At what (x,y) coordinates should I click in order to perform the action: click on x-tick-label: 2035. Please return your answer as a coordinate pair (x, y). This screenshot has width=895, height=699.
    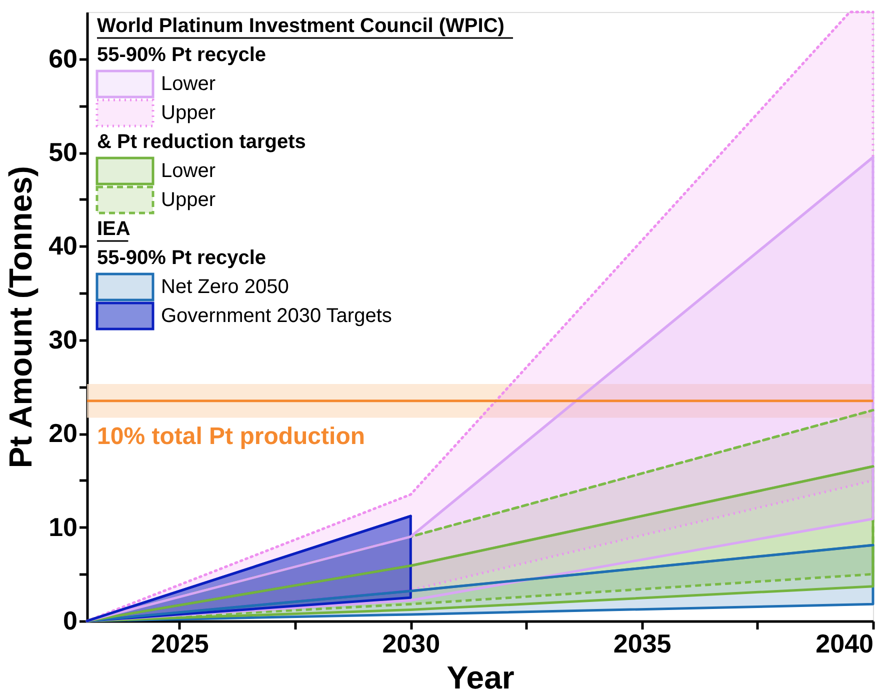
    Looking at the image, I should click on (642, 643).